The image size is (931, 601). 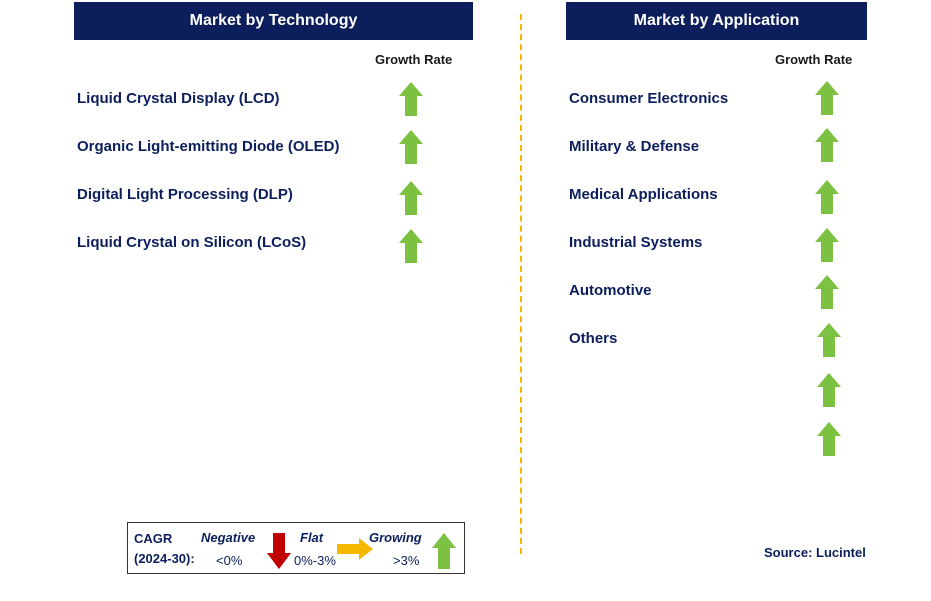 I want to click on down-arrow-icon, so click(x=279, y=551).